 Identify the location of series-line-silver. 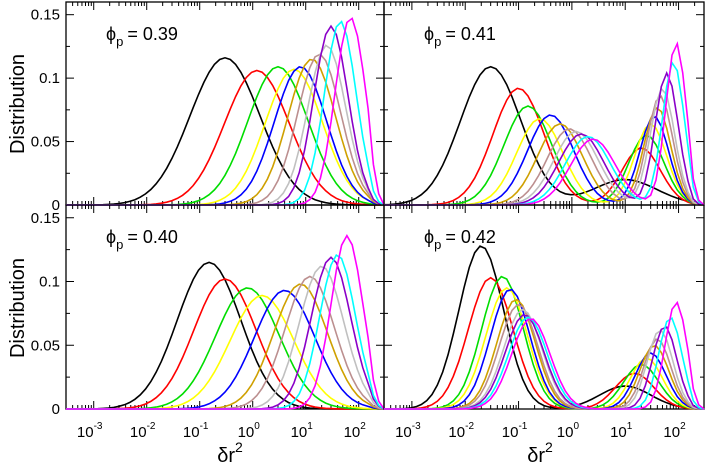
(225, 337).